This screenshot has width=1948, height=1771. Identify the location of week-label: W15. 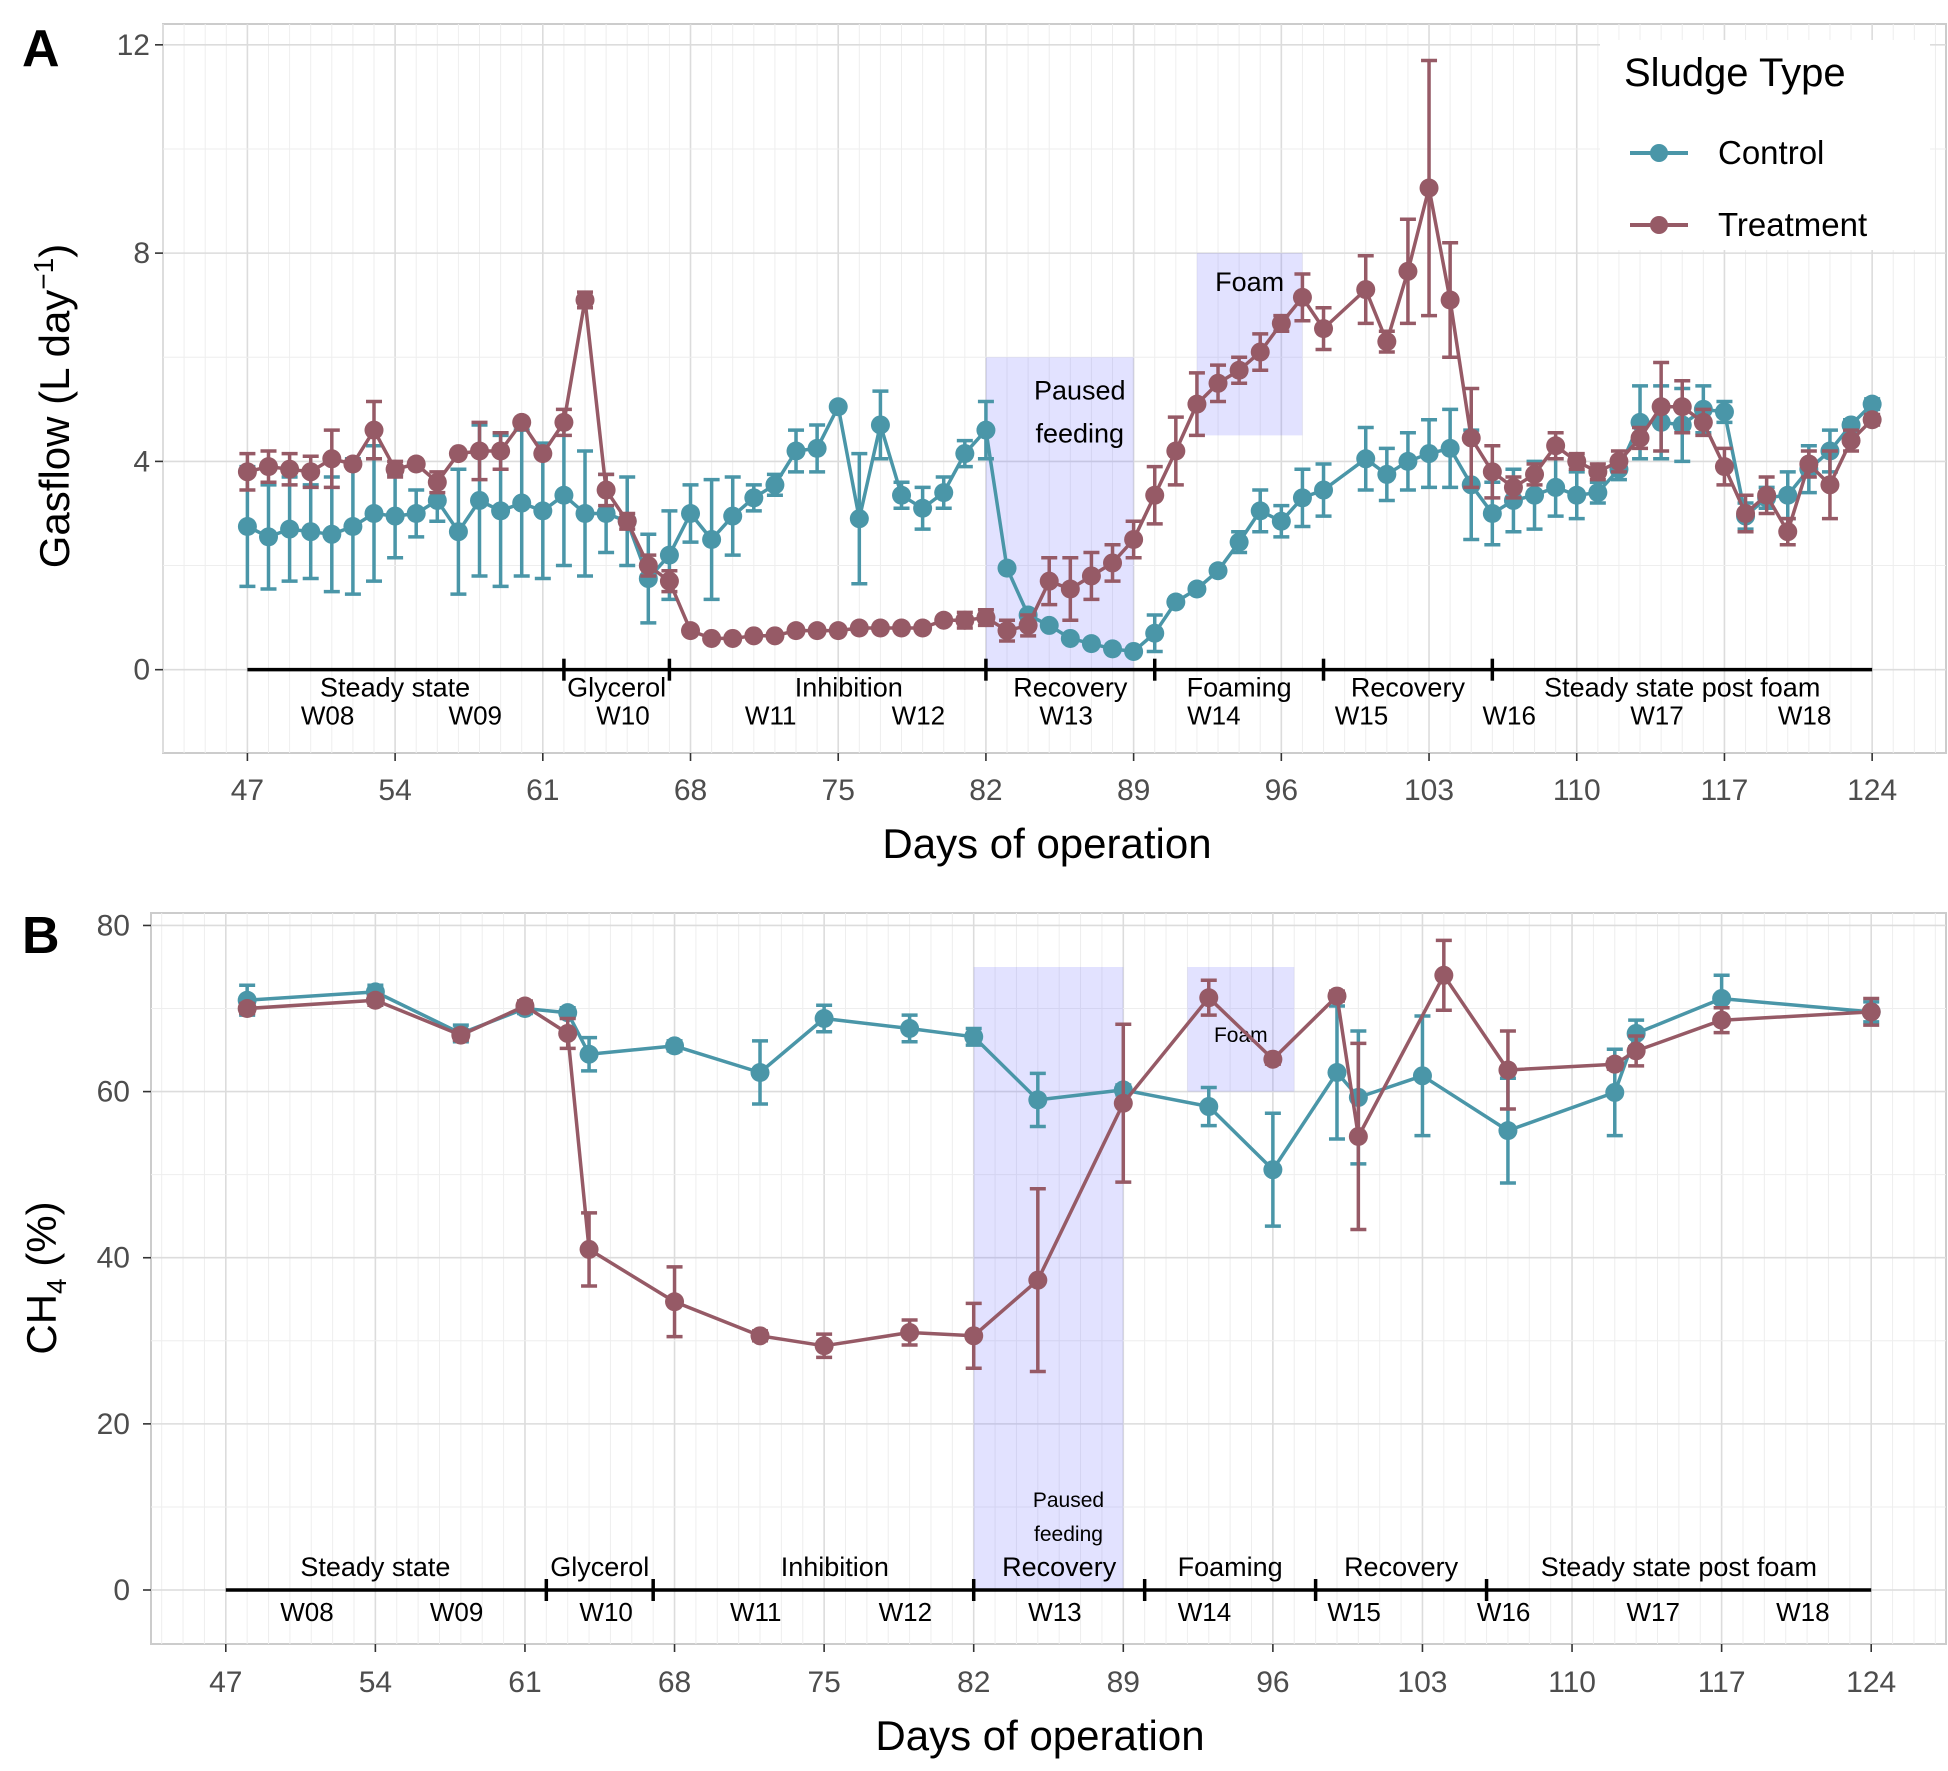
(1353, 1612).